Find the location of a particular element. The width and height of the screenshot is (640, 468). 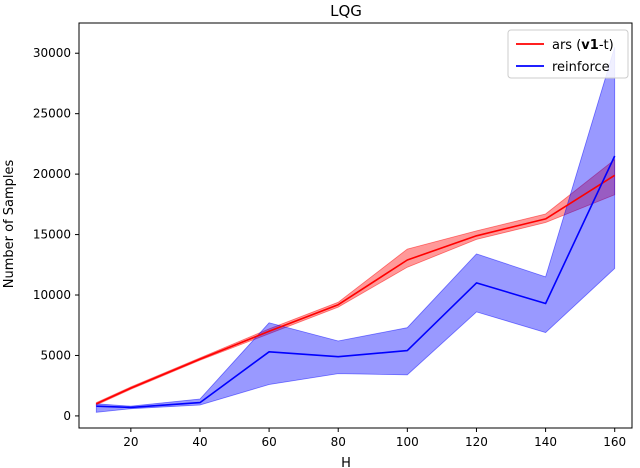

y-tick-label: 10000 is located at coordinates (52, 295).